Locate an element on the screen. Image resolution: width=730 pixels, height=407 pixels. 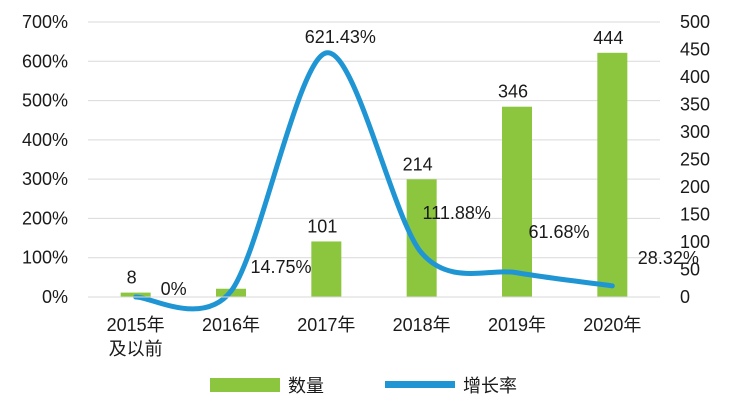
line-data-label: 61.68% is located at coordinates (558, 232).